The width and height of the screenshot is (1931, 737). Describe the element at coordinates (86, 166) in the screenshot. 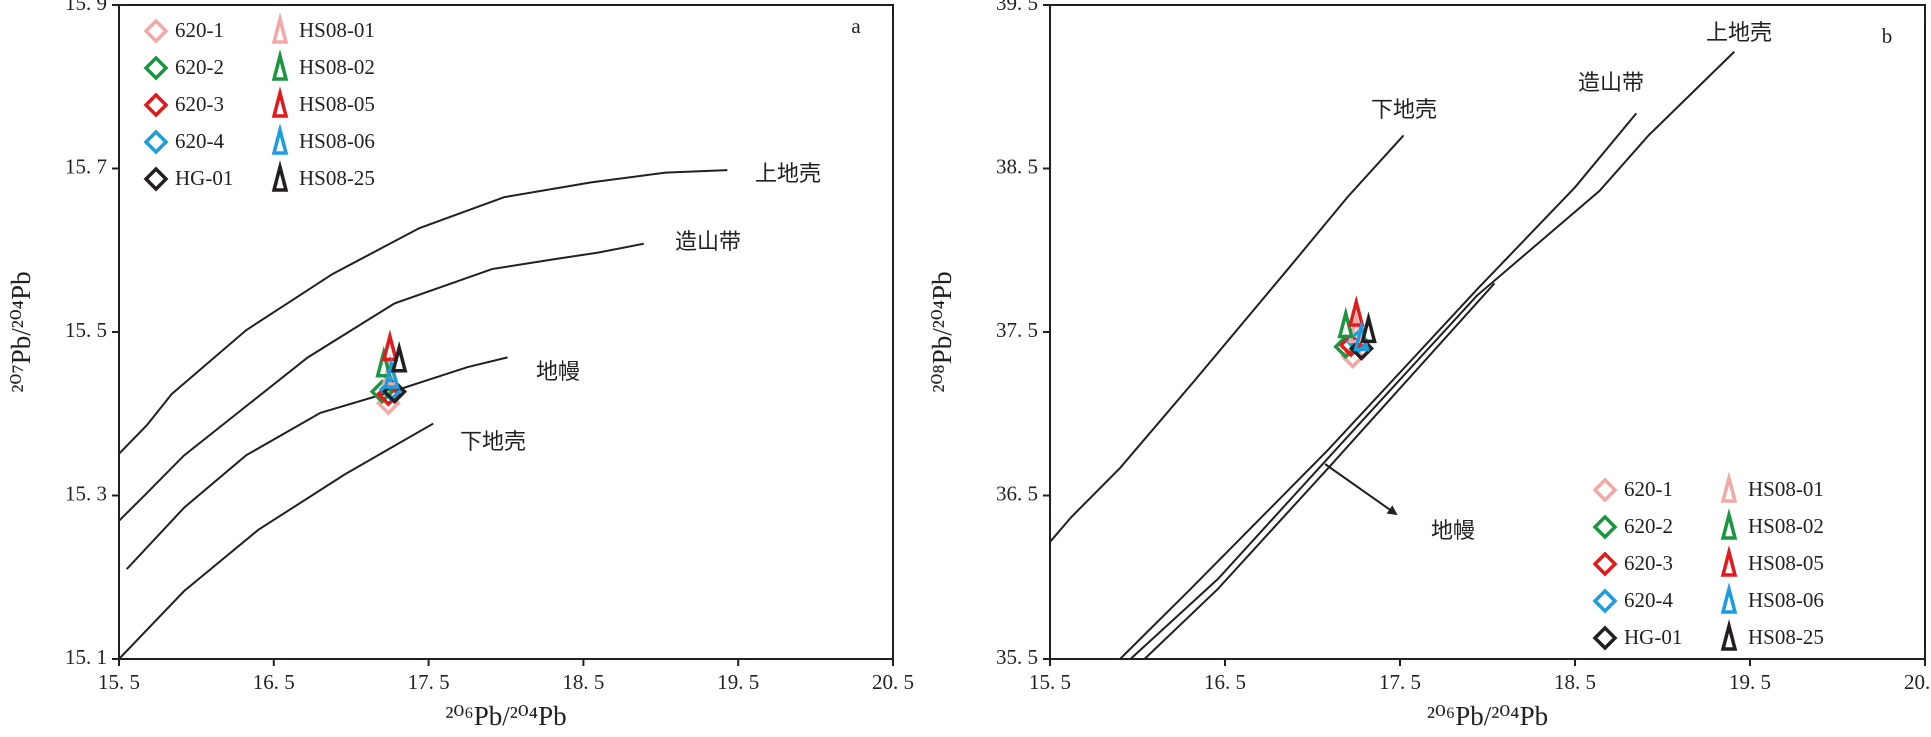

I see `y-tick-label: 15. 7` at that location.